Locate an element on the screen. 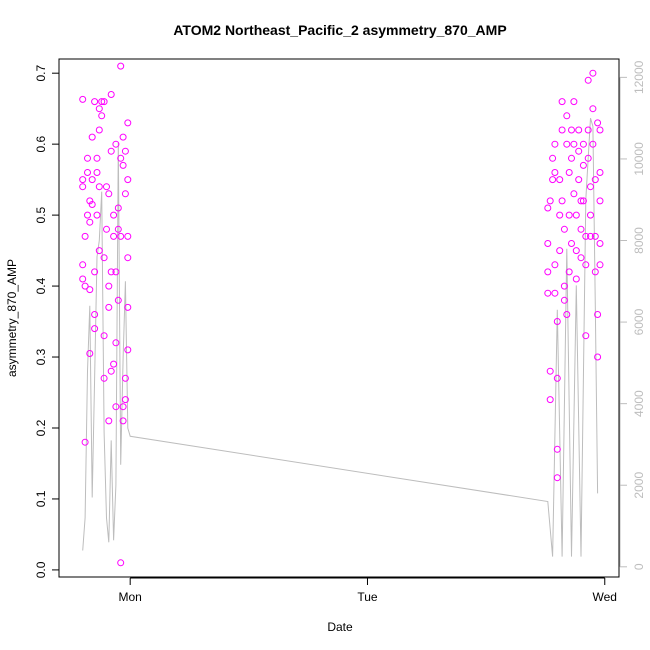 The image size is (650, 650). y2-tick-label: 8000 is located at coordinates (639, 240).